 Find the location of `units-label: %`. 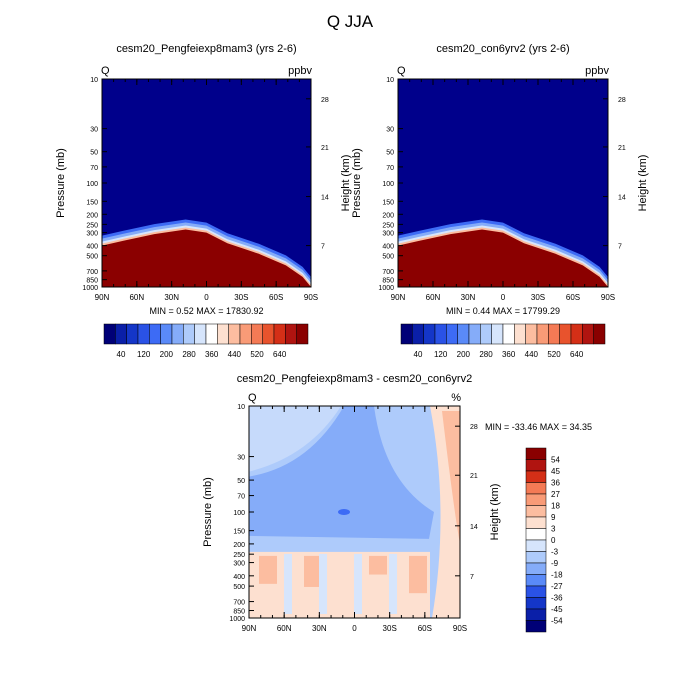

units-label: % is located at coordinates (456, 398).